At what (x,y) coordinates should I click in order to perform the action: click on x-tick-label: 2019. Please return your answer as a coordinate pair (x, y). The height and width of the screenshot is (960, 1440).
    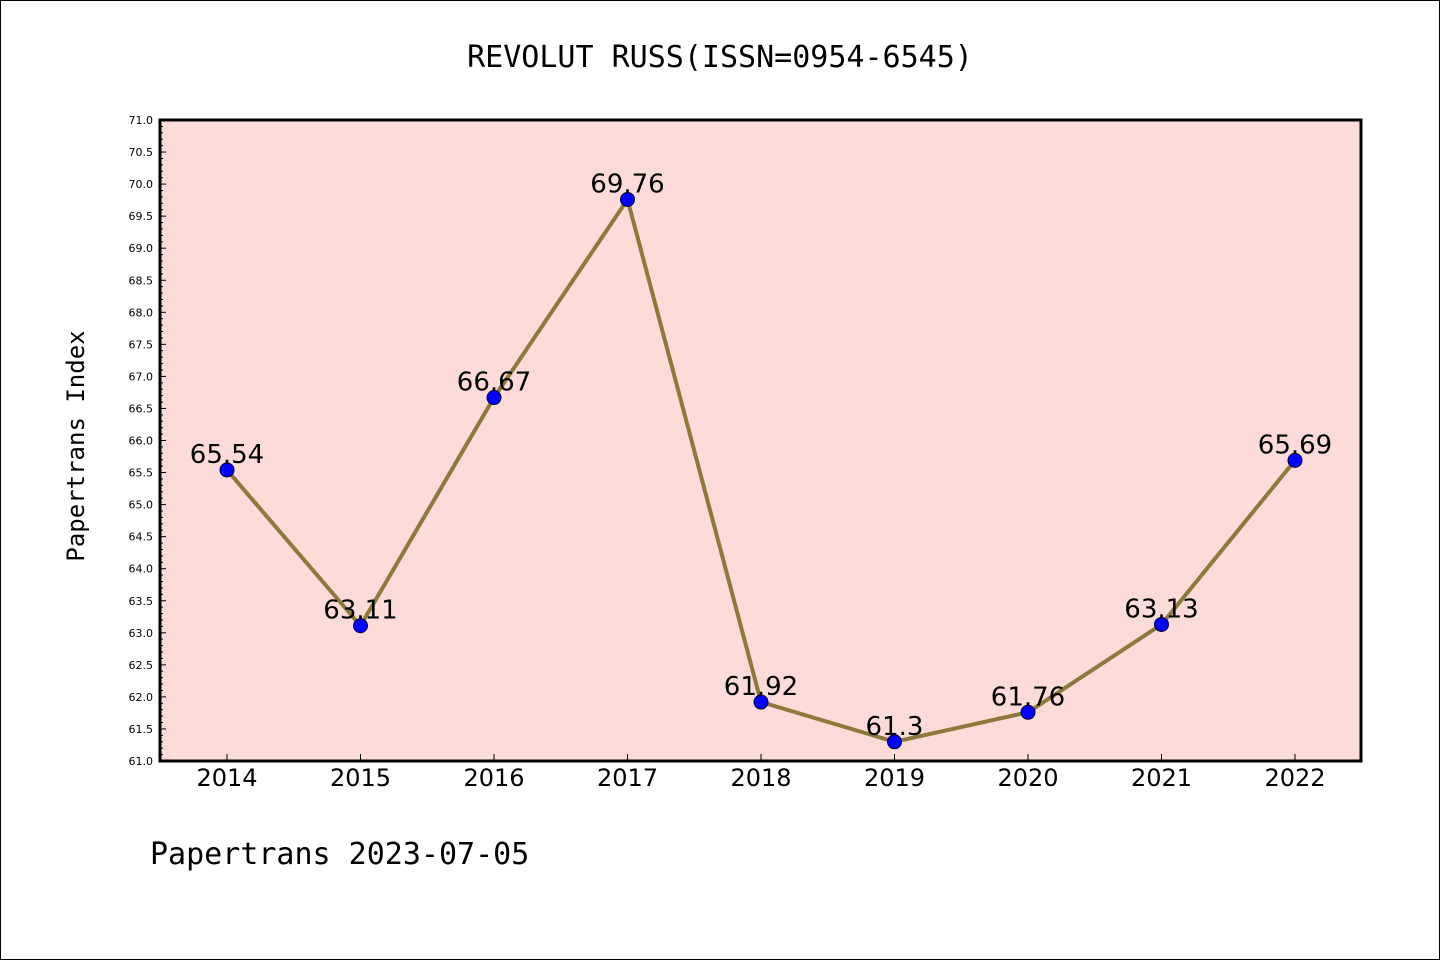
    Looking at the image, I should click on (894, 778).